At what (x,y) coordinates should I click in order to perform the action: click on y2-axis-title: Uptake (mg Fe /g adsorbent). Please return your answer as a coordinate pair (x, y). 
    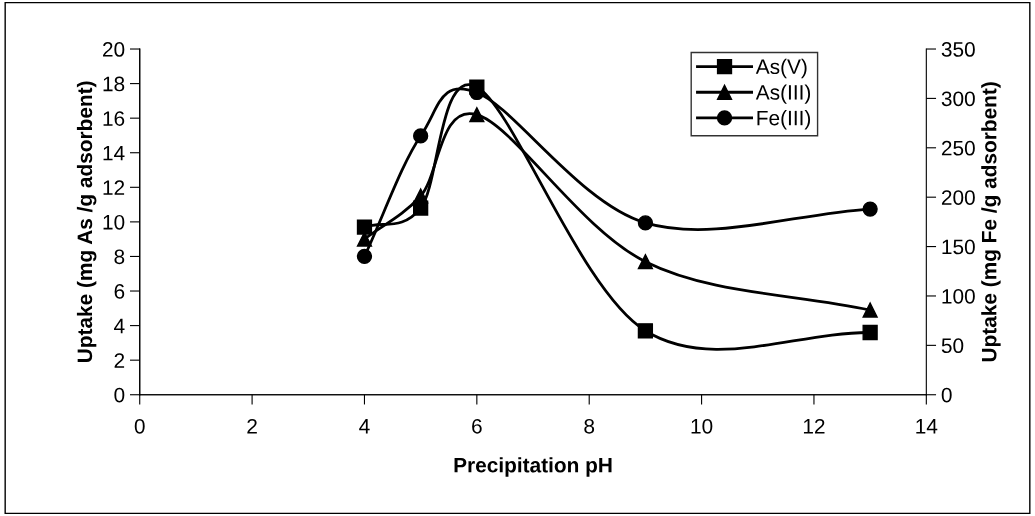
    Looking at the image, I should click on (991, 222).